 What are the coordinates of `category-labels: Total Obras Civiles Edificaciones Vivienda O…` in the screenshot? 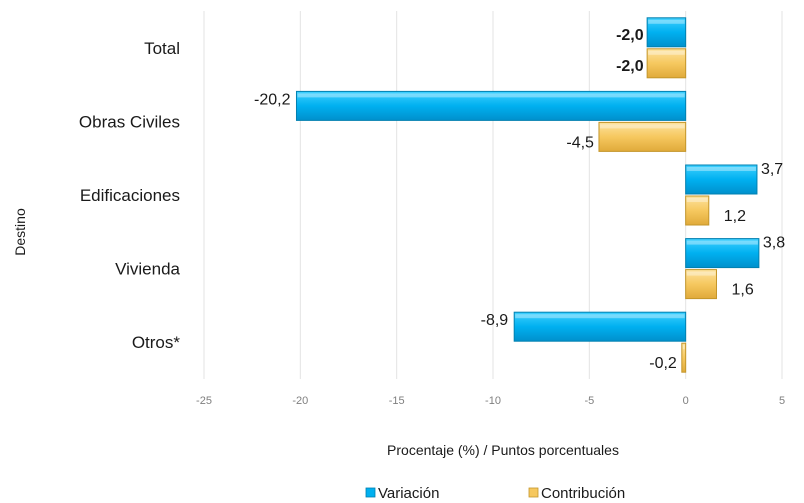 It's located at (130, 195).